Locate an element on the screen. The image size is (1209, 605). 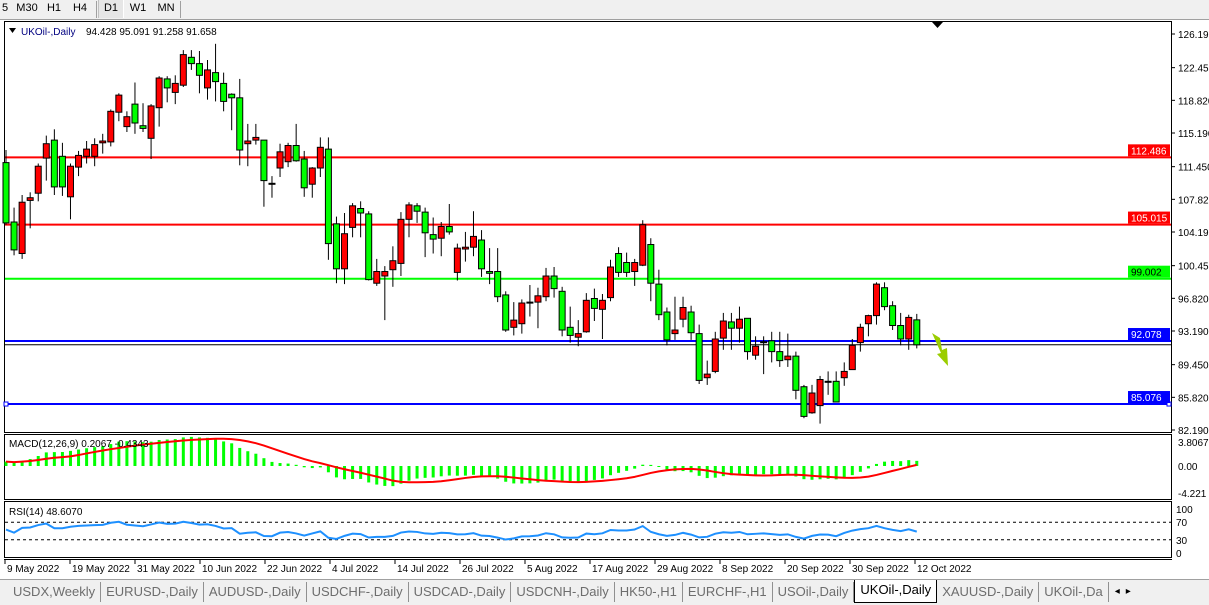
chart-tab: USDCAD-,Daily is located at coordinates (460, 592).